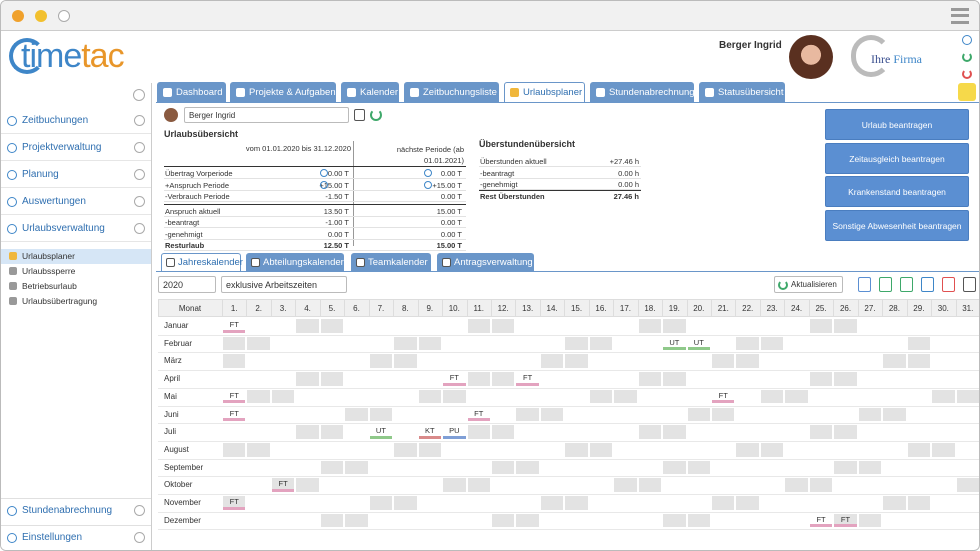  Describe the element at coordinates (625, 308) in the screenshot. I see `day-label: 17.` at that location.